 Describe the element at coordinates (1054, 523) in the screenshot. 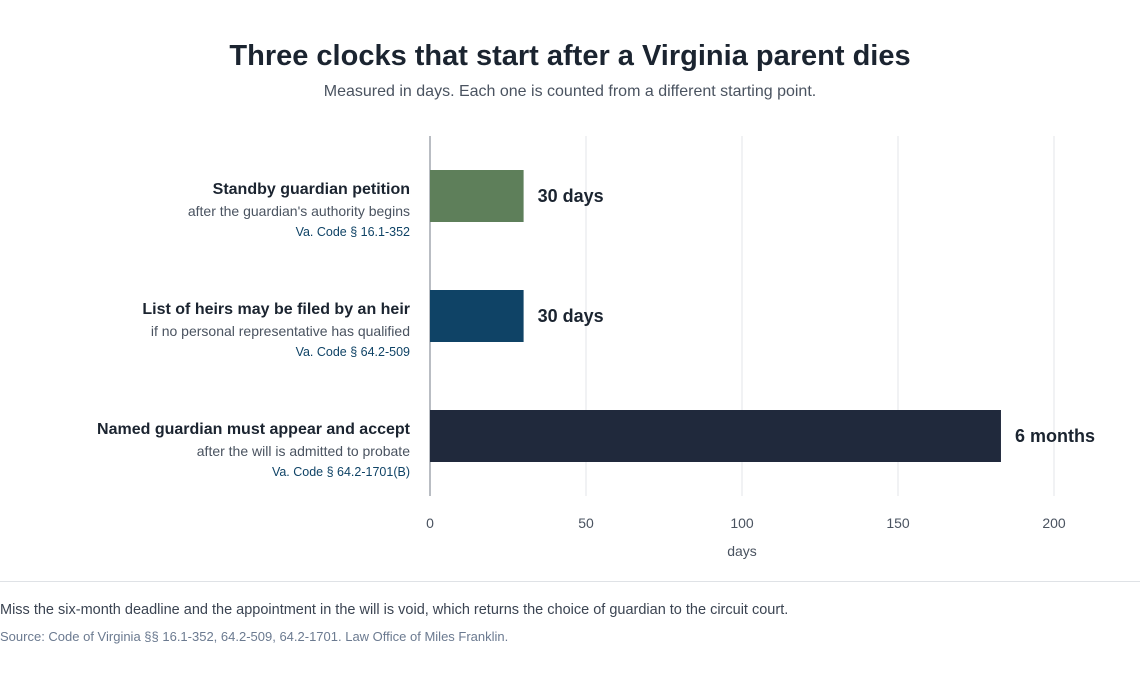

I see `x-tick-label: 200` at that location.